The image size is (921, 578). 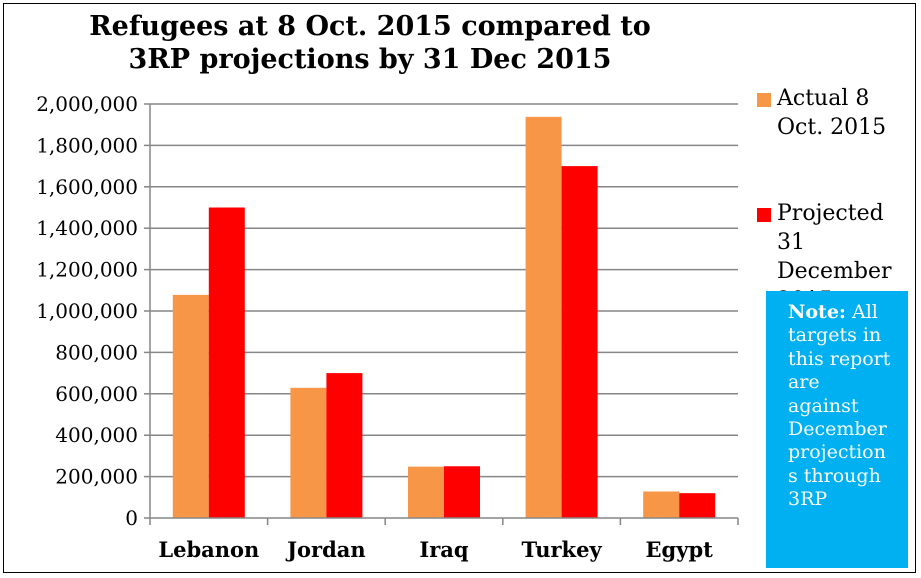 What do you see at coordinates (87, 187) in the screenshot?
I see `y-tick-label: 1,600,000` at bounding box center [87, 187].